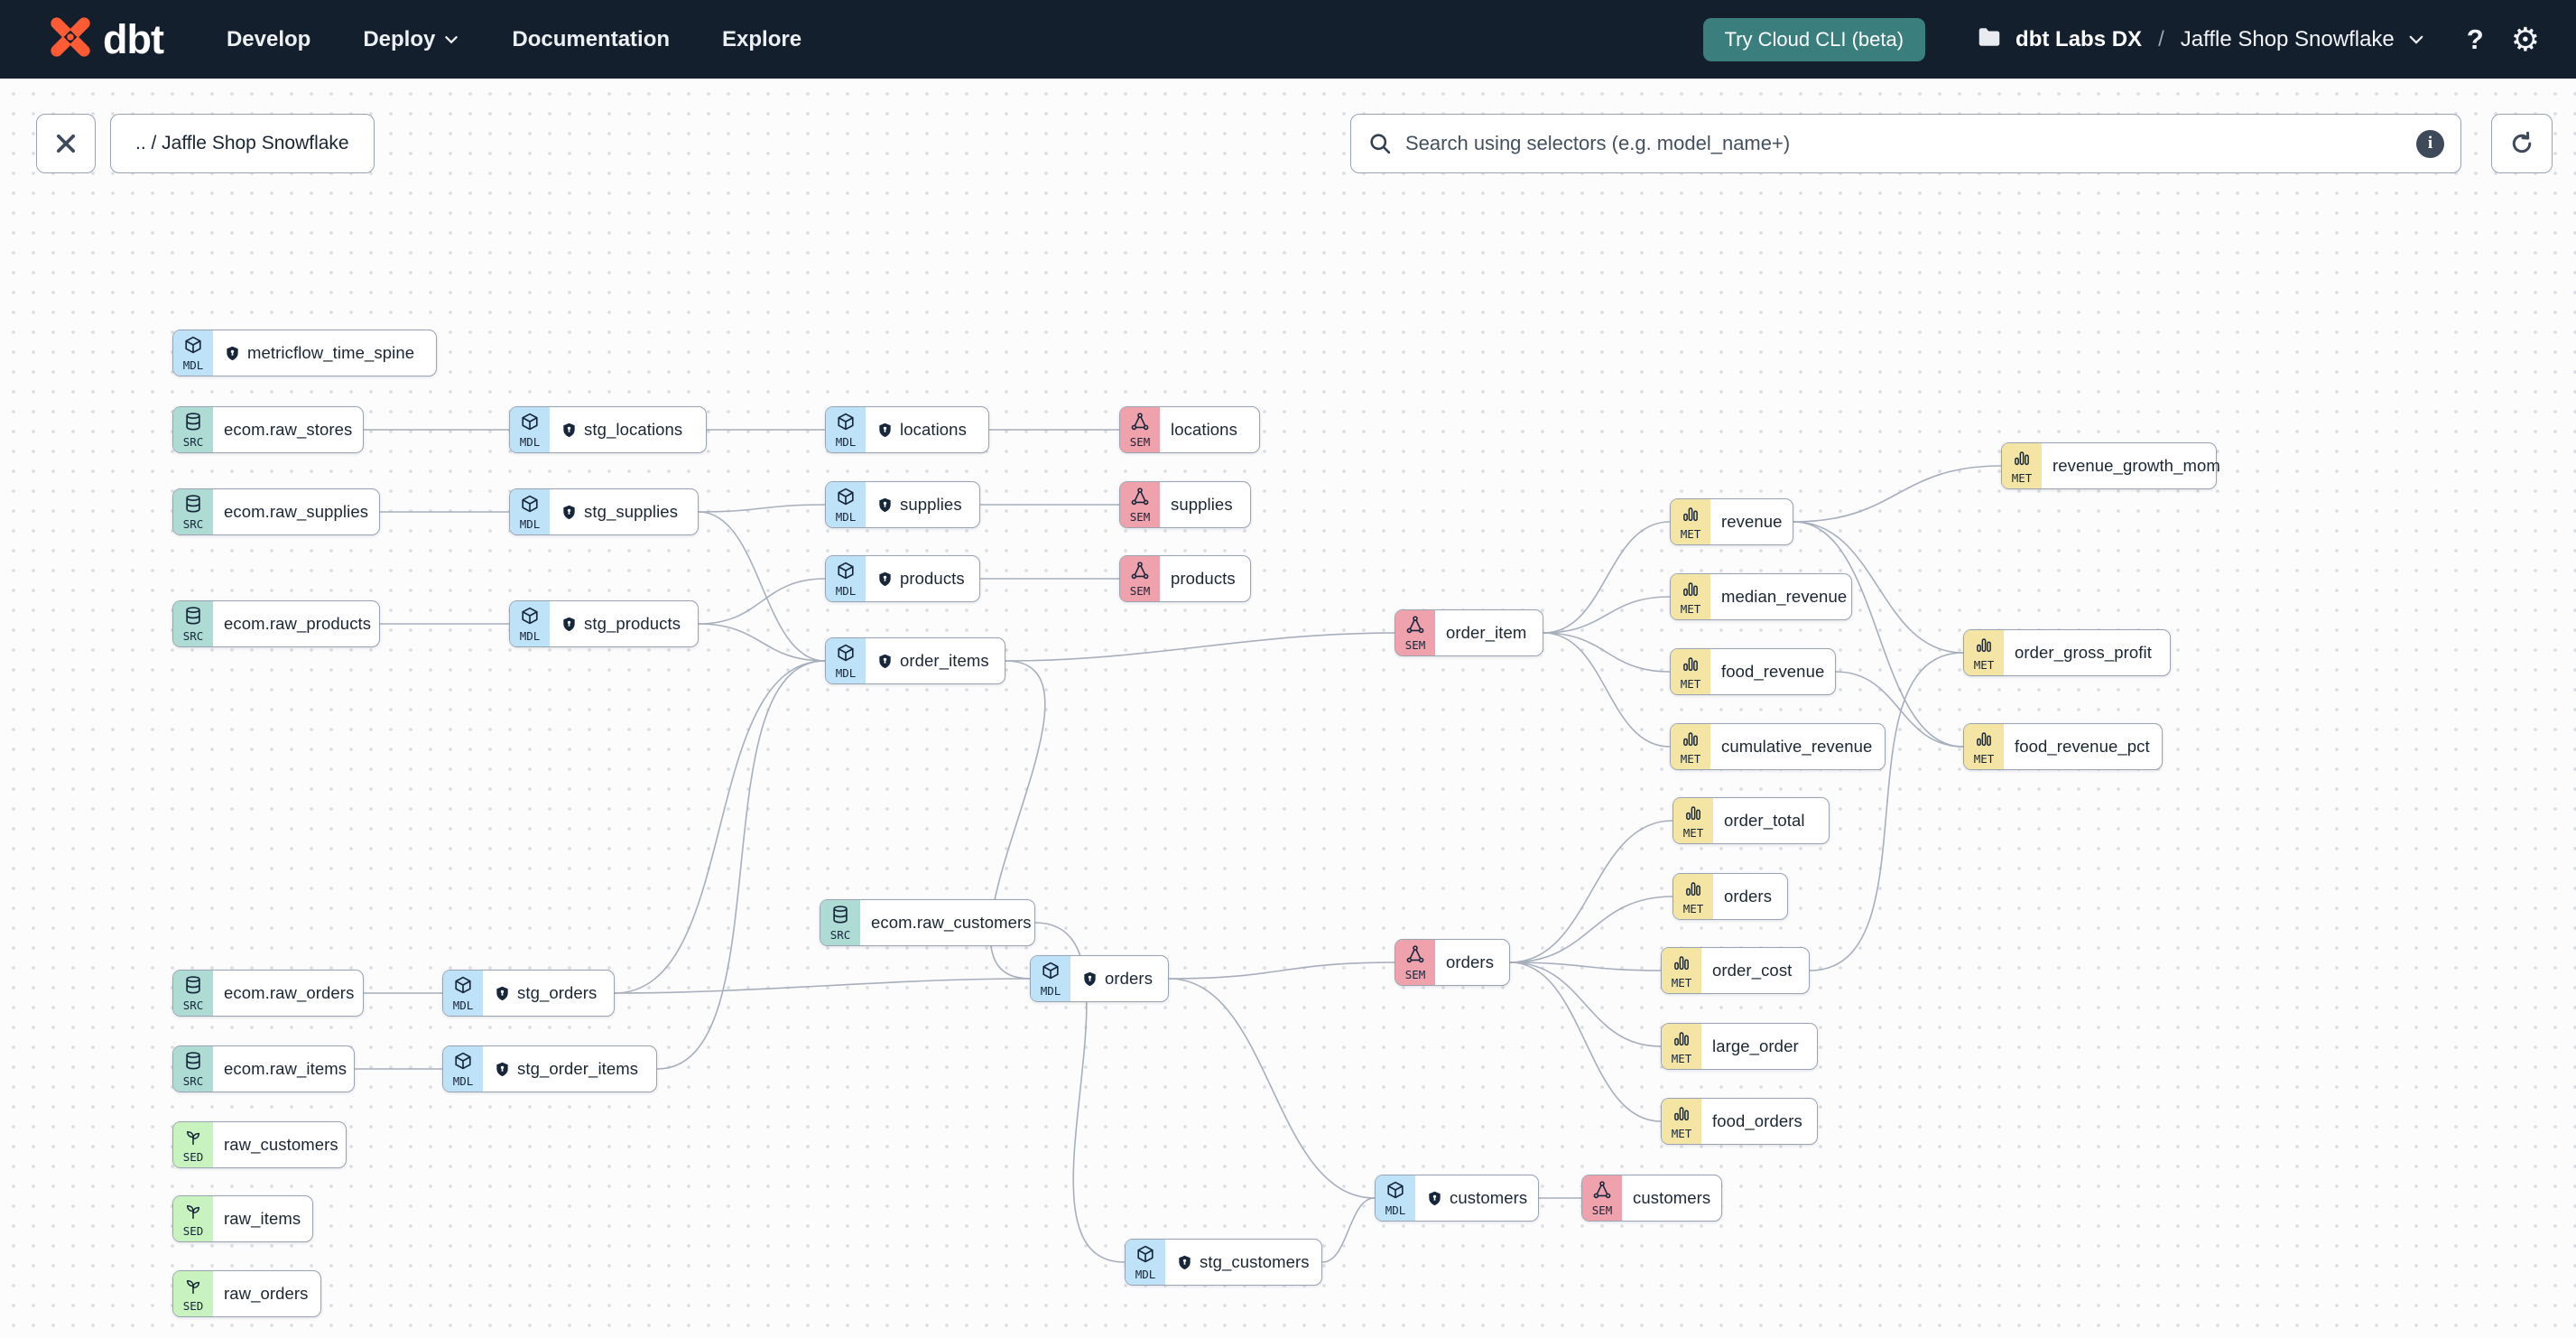  I want to click on lineage-node-orders_mdl: MDL orders, so click(1099, 978).